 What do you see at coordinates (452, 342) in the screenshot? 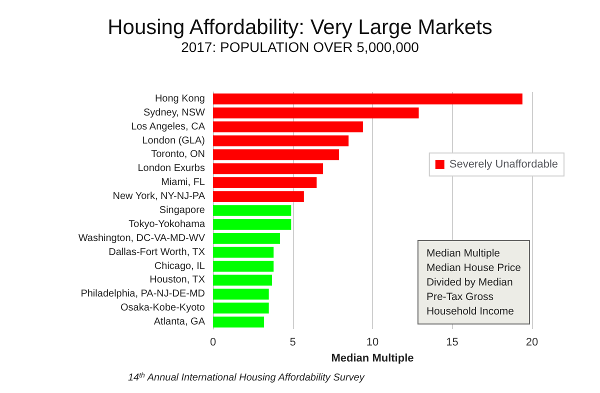
I see `x-tick-label: 15` at bounding box center [452, 342].